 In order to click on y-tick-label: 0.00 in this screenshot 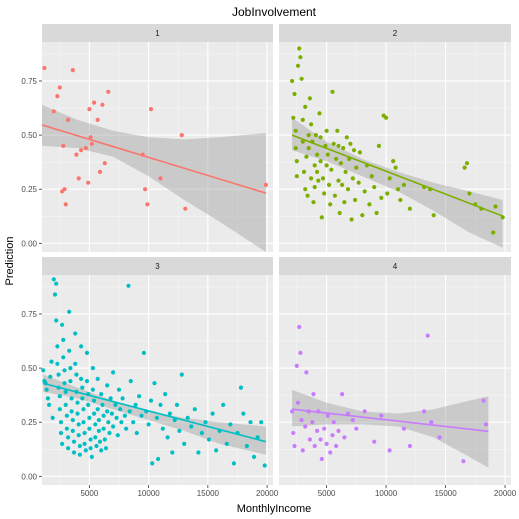, I will do `click(29, 243)`.